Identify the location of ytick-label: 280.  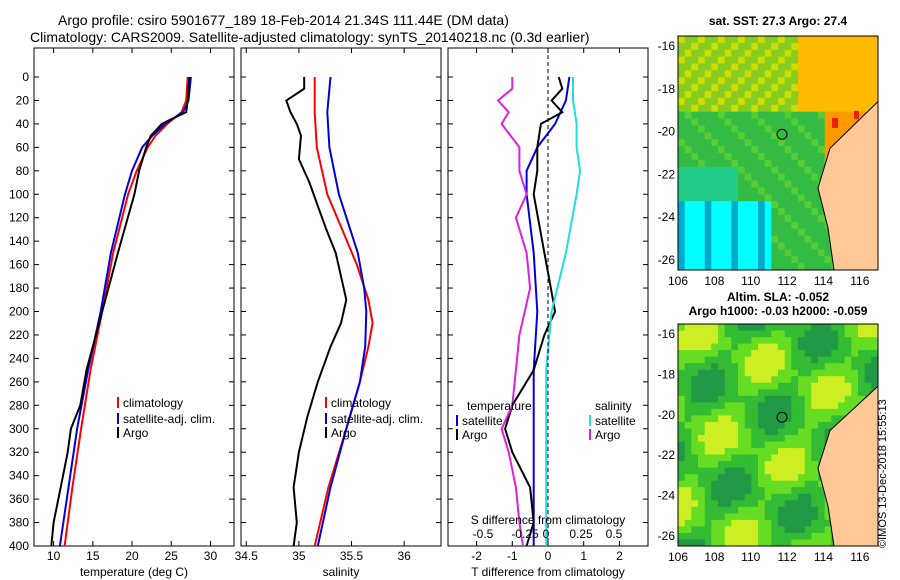
(19, 405).